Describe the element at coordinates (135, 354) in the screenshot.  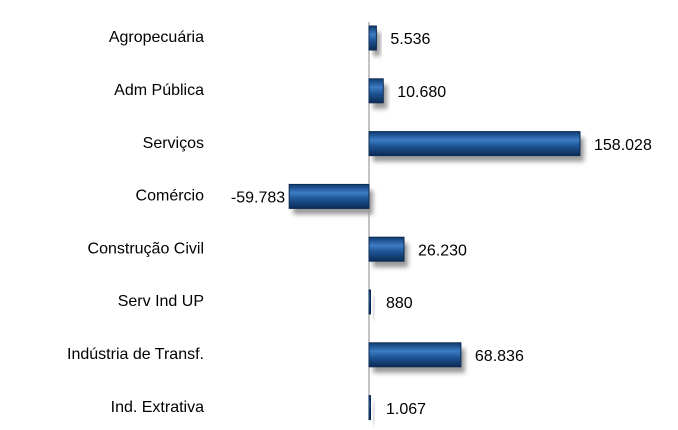
I see `y-tick-label: Indústria de Transf.` at that location.